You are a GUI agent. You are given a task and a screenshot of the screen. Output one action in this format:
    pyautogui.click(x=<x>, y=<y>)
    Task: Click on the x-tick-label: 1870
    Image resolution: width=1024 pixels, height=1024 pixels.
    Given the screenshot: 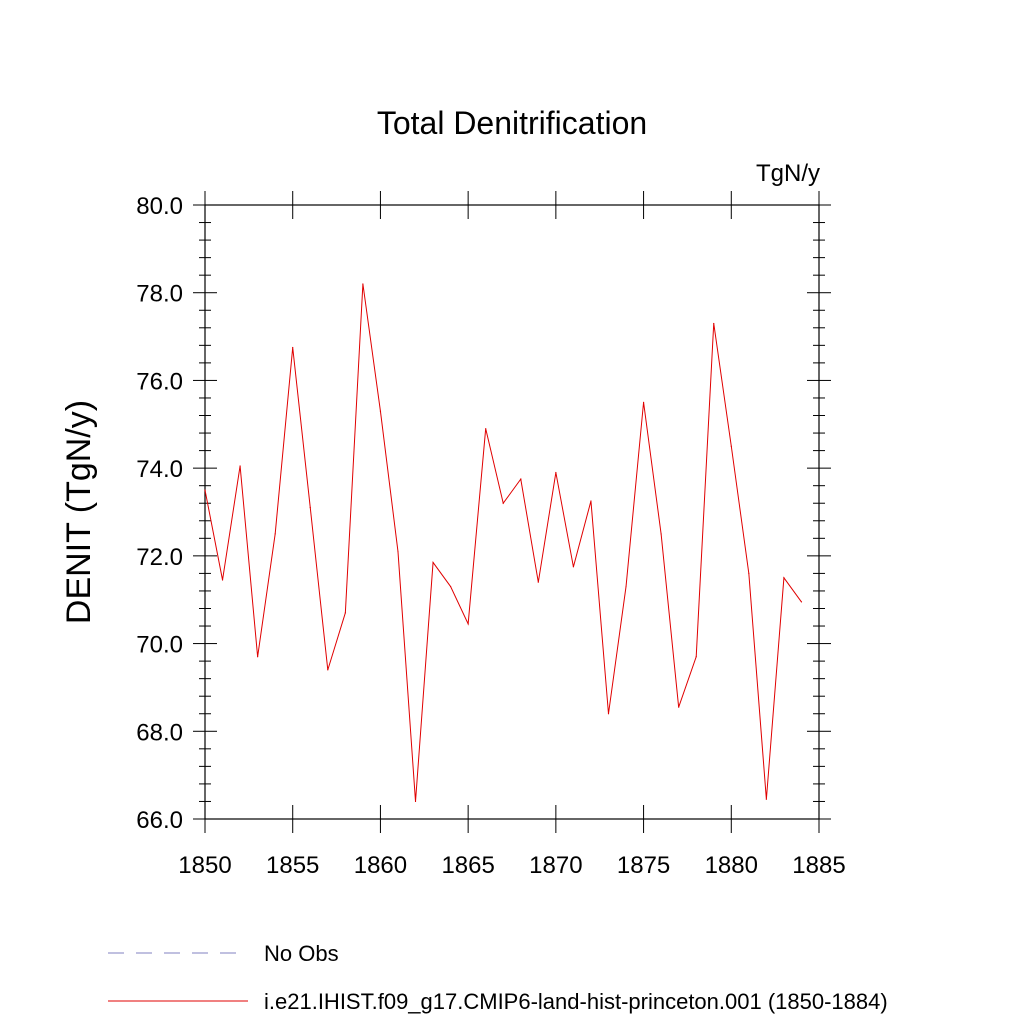 What is the action you would take?
    pyautogui.click(x=555, y=865)
    